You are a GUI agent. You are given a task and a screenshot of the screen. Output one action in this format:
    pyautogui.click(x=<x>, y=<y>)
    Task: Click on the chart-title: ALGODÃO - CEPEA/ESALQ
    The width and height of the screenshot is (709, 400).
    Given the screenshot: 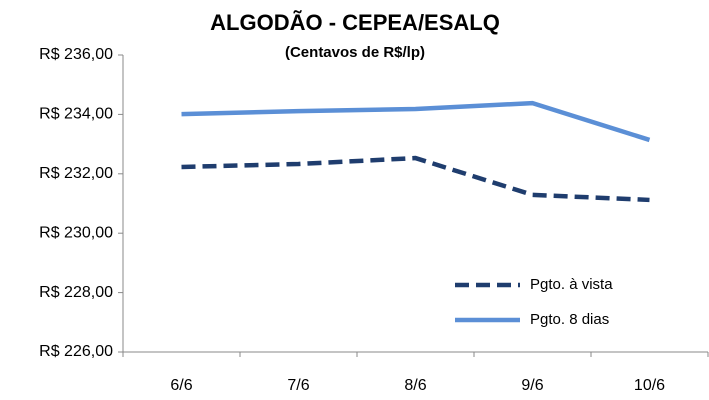 What is the action you would take?
    pyautogui.click(x=355, y=22)
    